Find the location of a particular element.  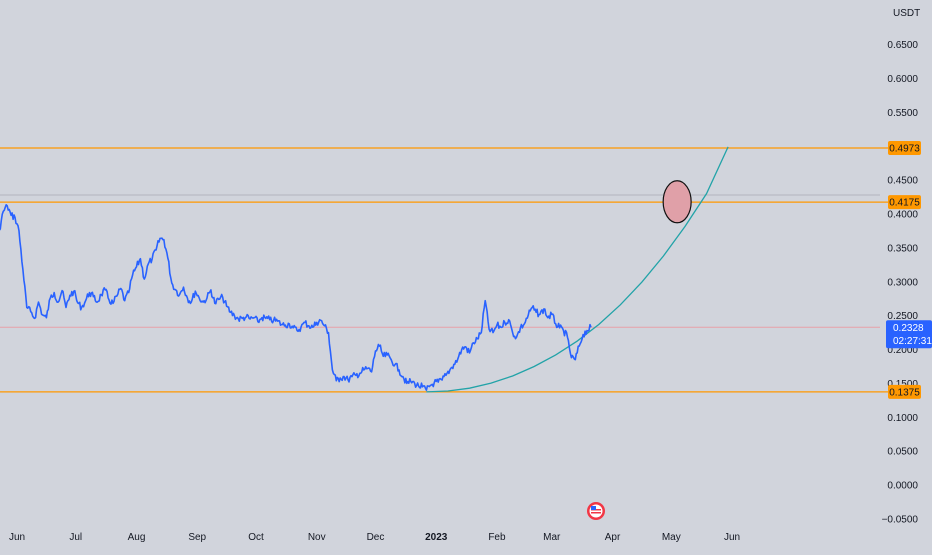

countdown-label: 02:27:31 is located at coordinates (912, 341).